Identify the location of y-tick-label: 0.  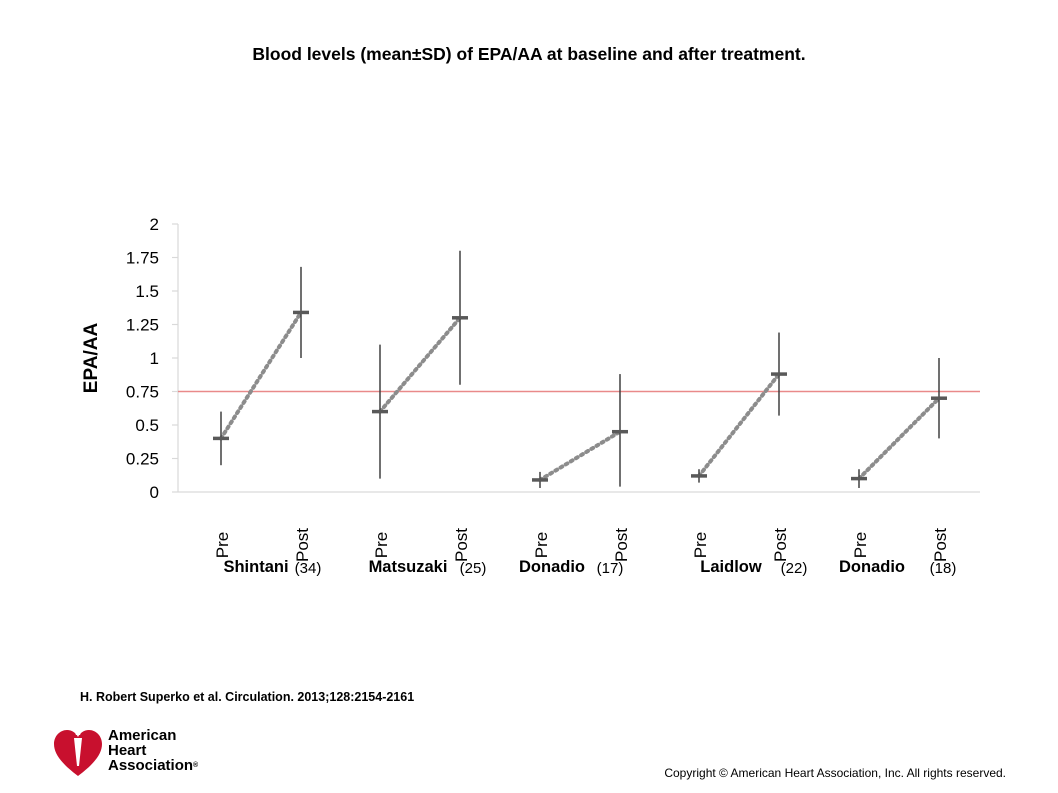
(154, 492).